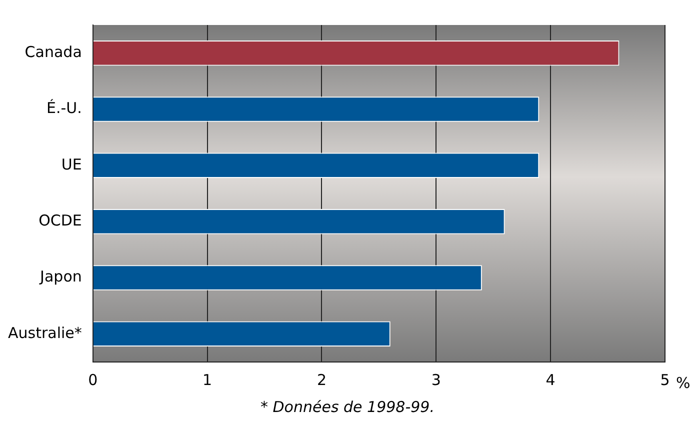 The width and height of the screenshot is (695, 431). I want to click on x-tick-label: 3, so click(436, 379).